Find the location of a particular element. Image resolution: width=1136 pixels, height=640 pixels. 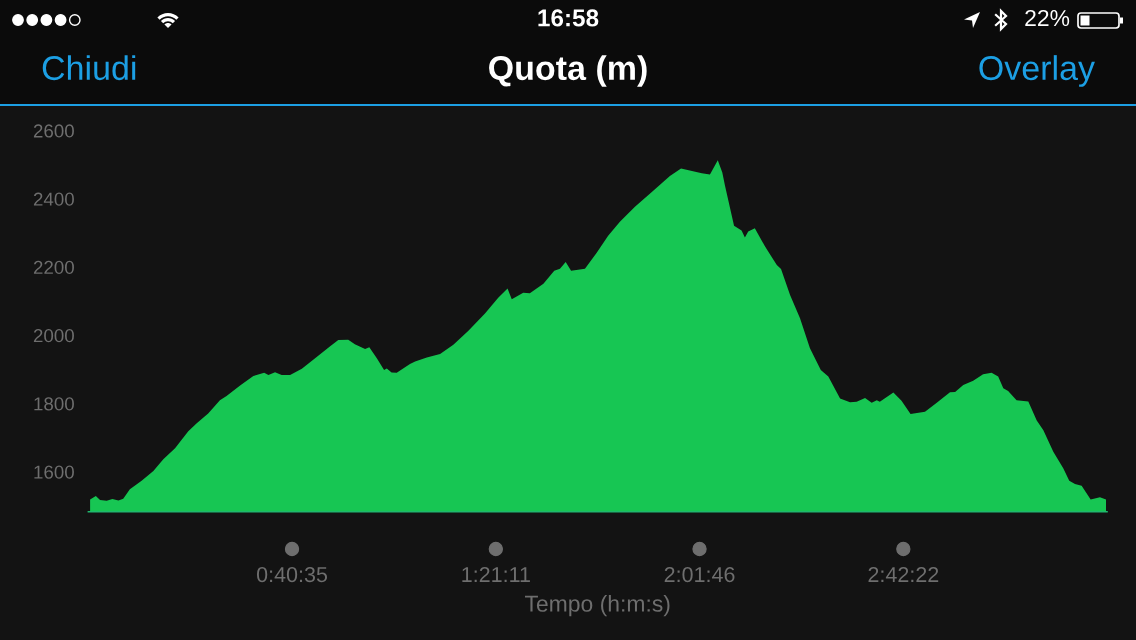

y-tick-label: 2000 is located at coordinates (53, 336).